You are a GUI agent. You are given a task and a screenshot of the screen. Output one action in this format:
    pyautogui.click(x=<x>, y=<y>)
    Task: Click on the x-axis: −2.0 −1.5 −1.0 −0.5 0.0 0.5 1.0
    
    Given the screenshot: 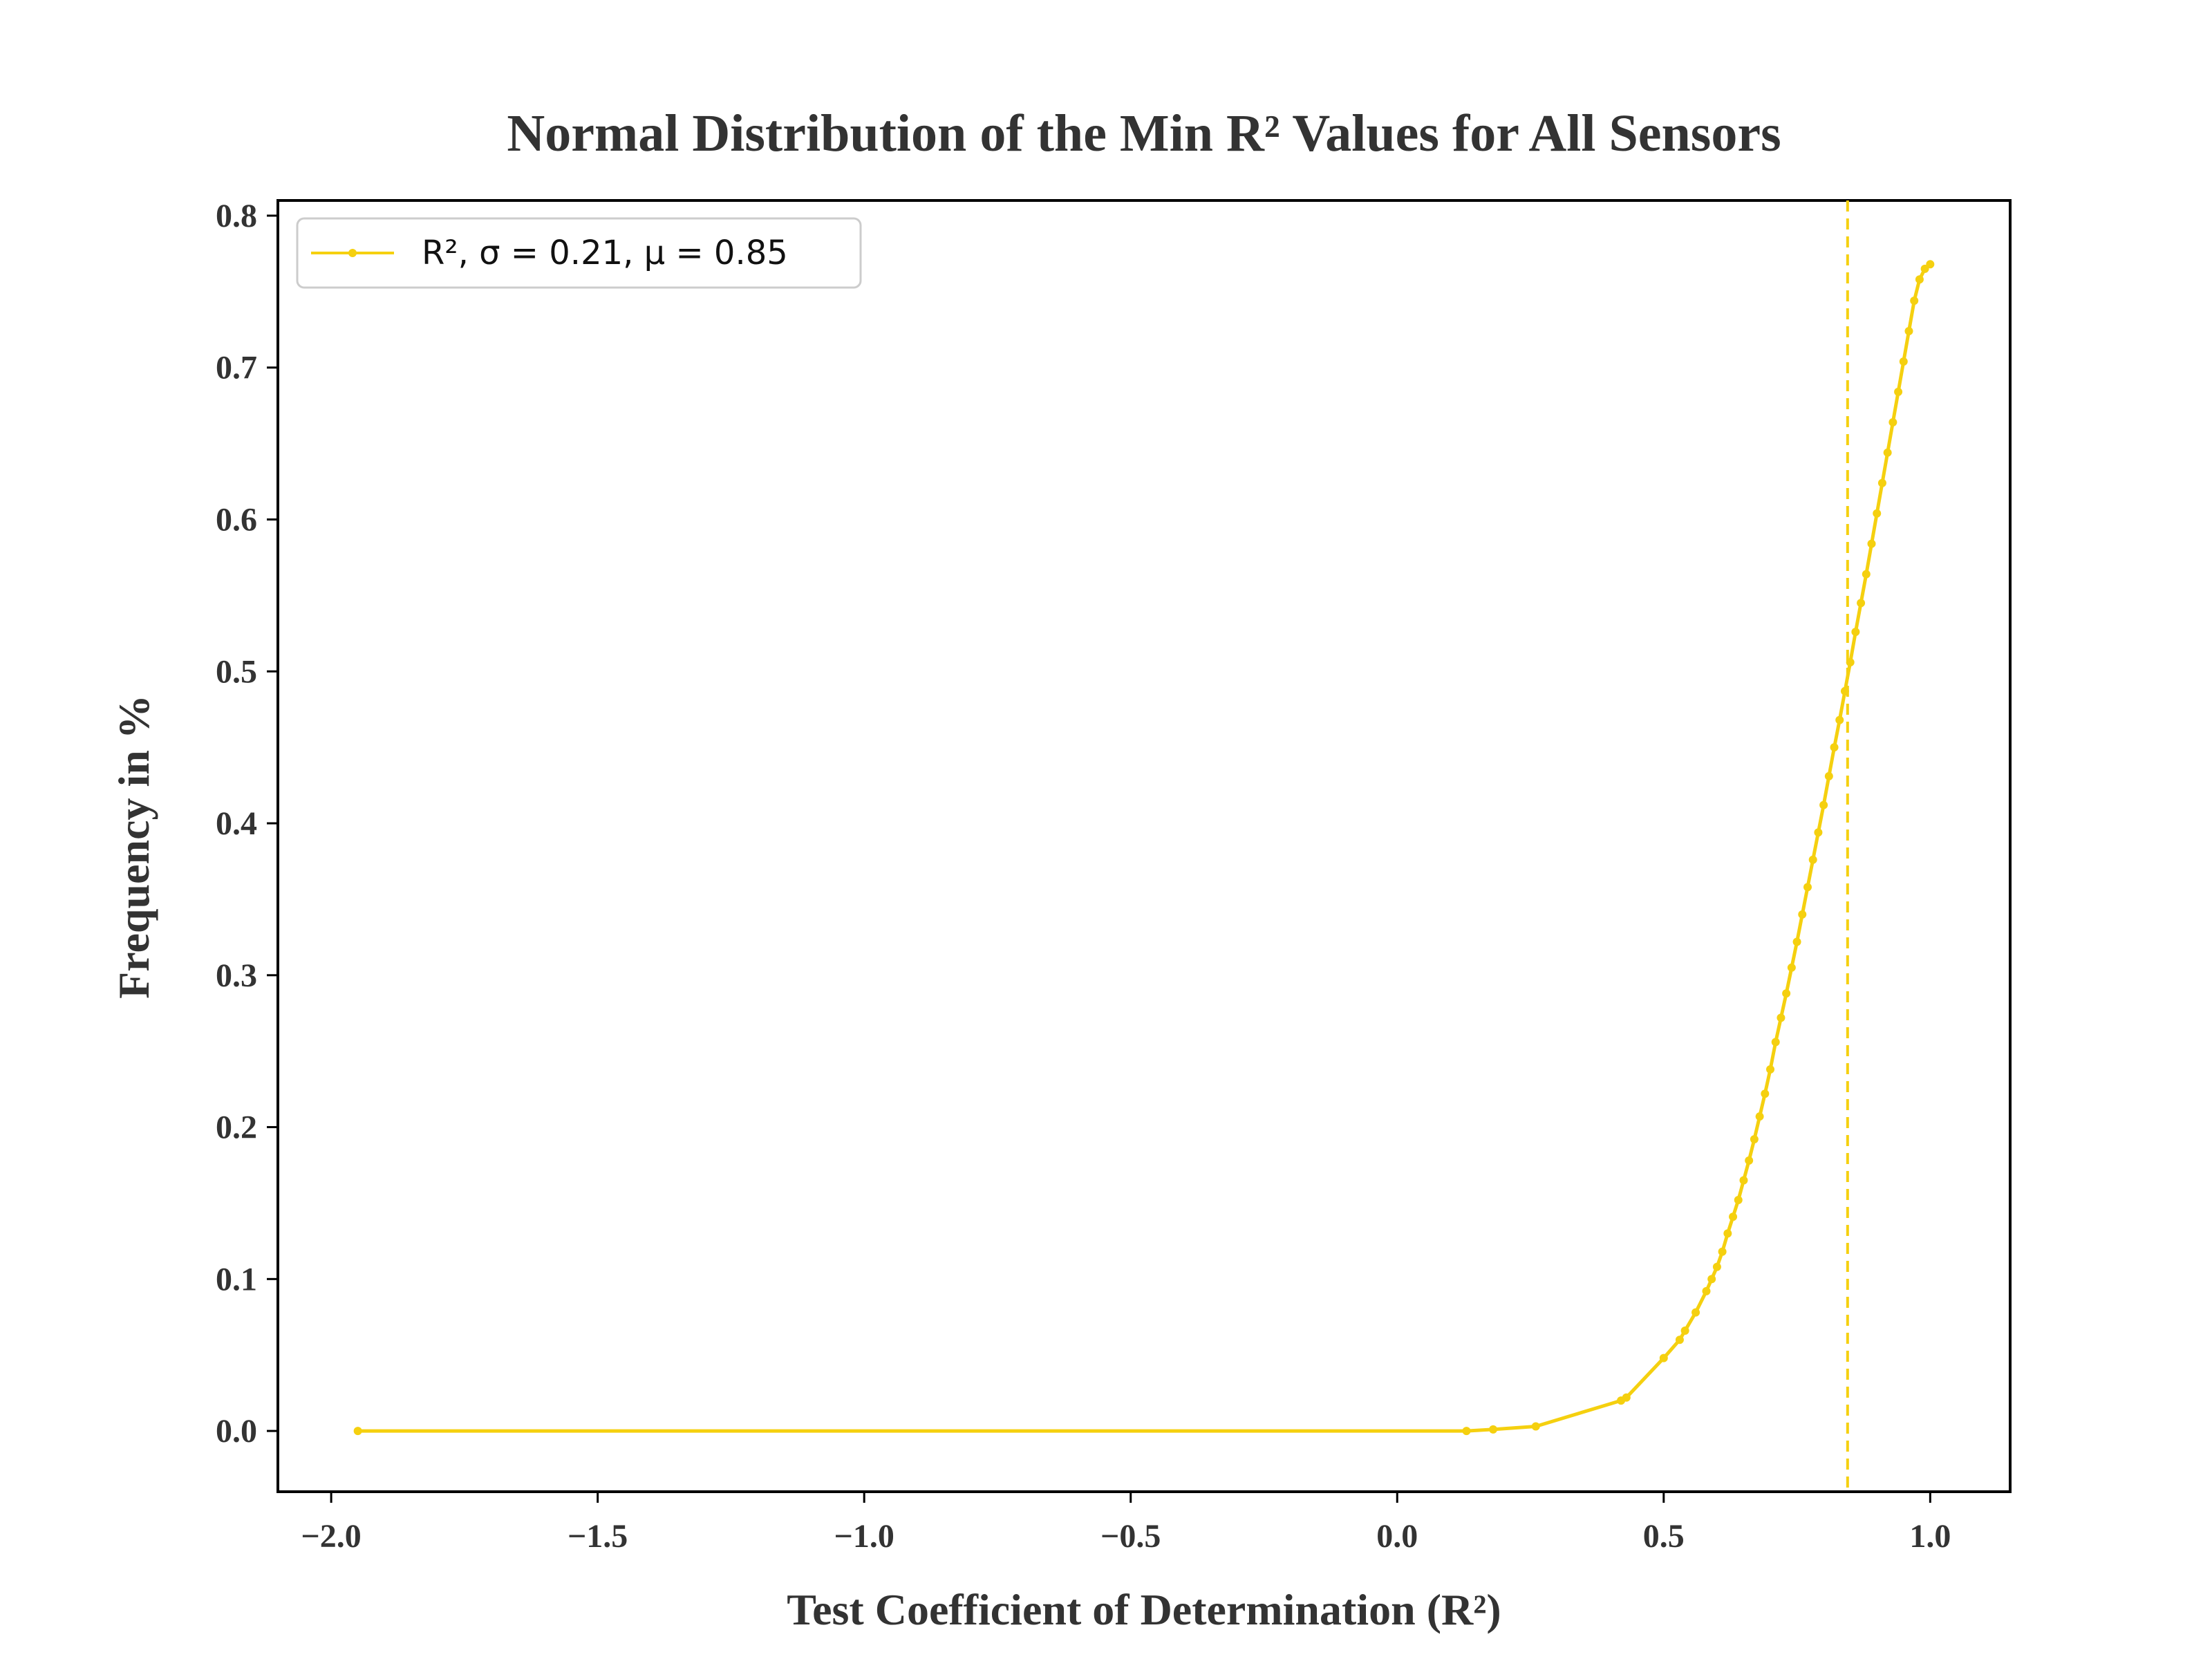 What is the action you would take?
    pyautogui.click(x=1126, y=1523)
    